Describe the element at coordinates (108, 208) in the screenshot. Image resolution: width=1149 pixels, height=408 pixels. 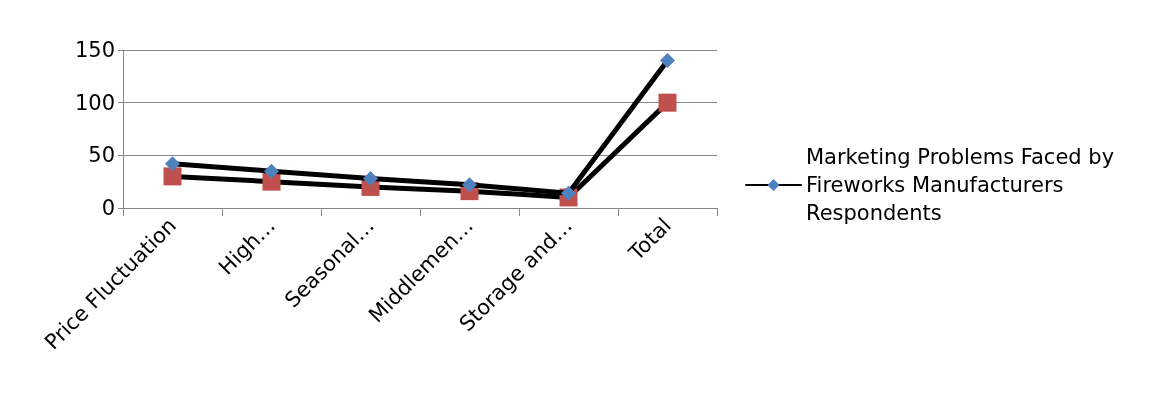
I see `y-tick-label: 0` at that location.